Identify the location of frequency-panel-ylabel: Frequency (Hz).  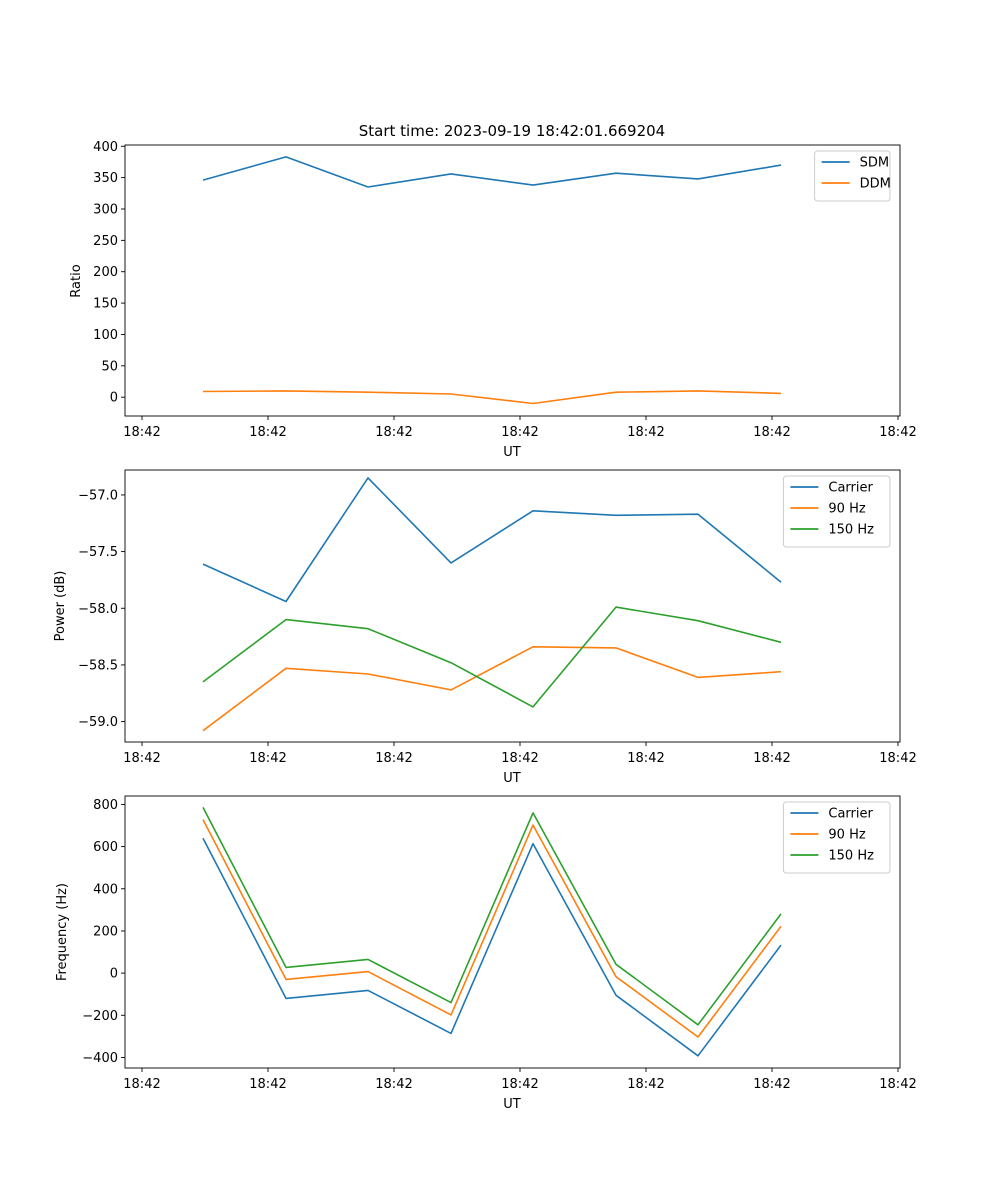
(62, 932).